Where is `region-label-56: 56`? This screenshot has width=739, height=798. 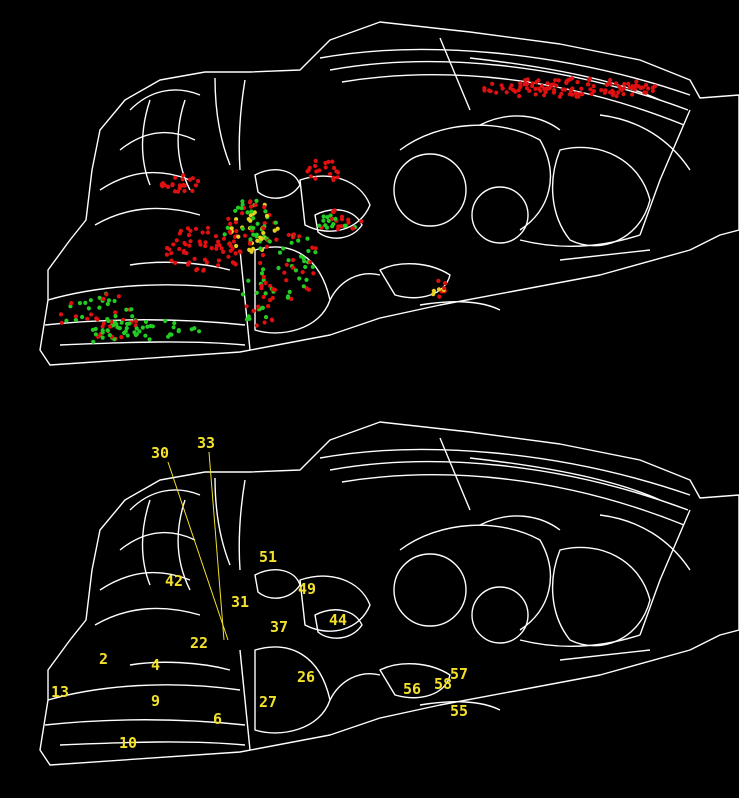 region-label-56: 56 is located at coordinates (412, 689).